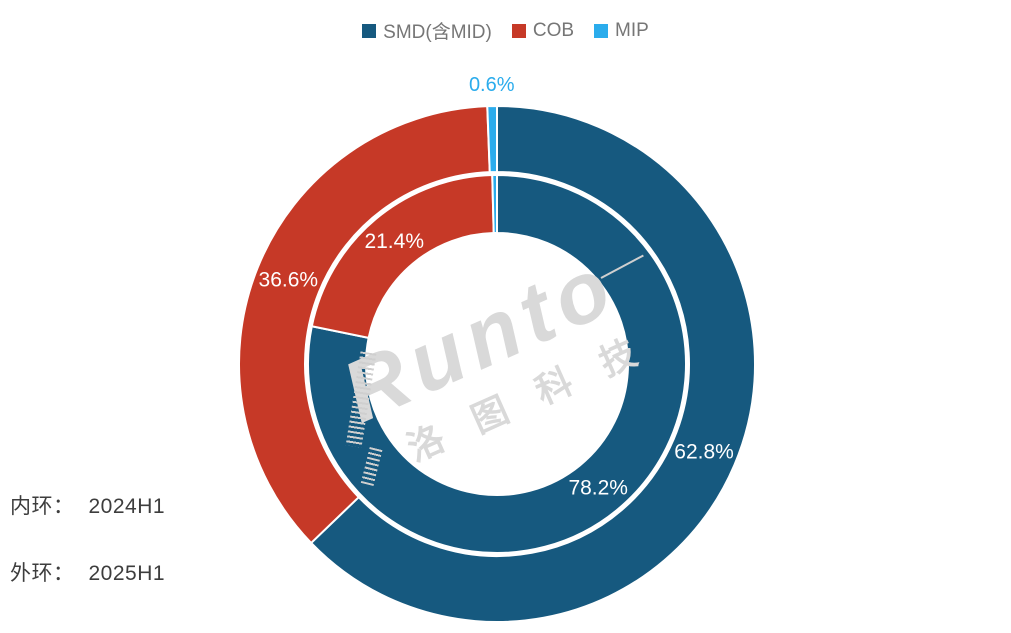 Image resolution: width=1011 pixels, height=633 pixels. Describe the element at coordinates (369, 30) in the screenshot. I see `legend-swatch-smd-icon` at that location.